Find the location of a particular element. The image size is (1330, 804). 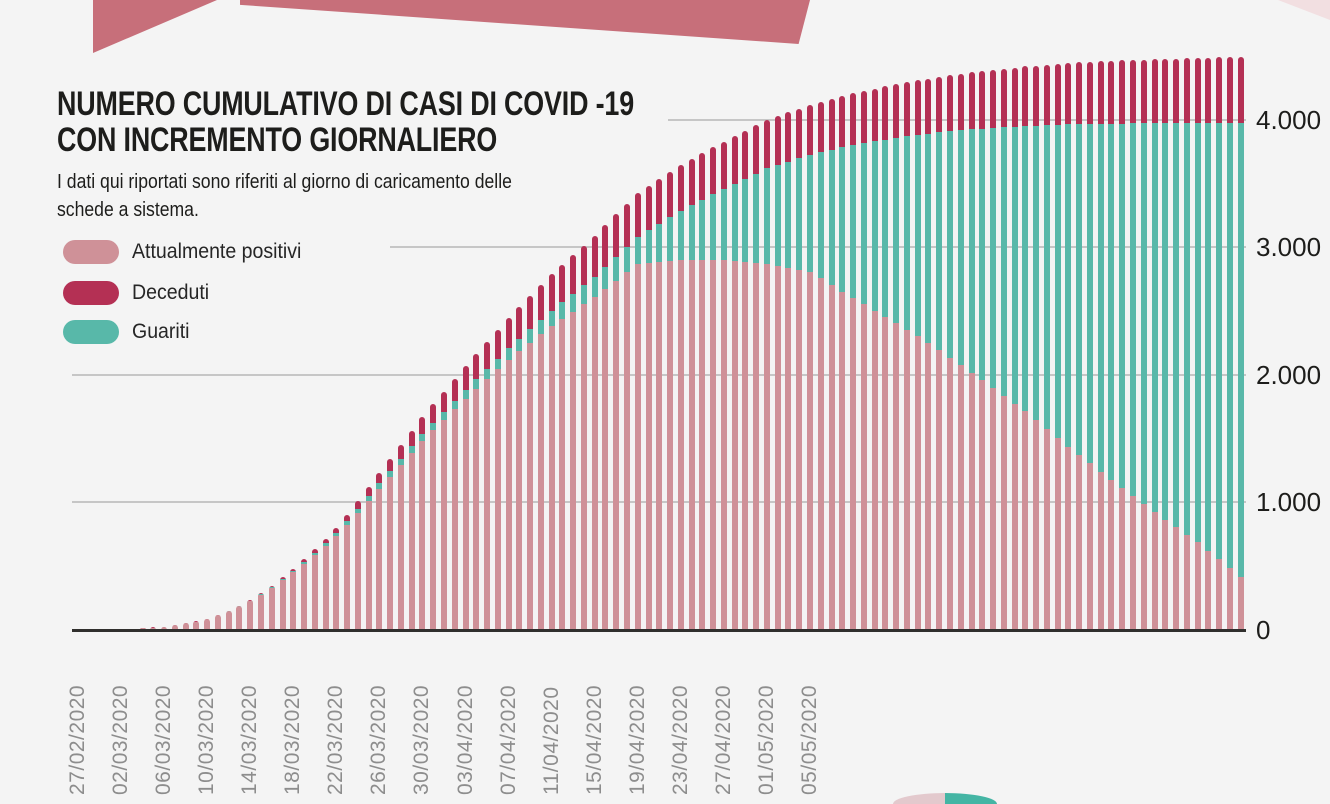

legend-swatch-positivi is located at coordinates (91, 252).